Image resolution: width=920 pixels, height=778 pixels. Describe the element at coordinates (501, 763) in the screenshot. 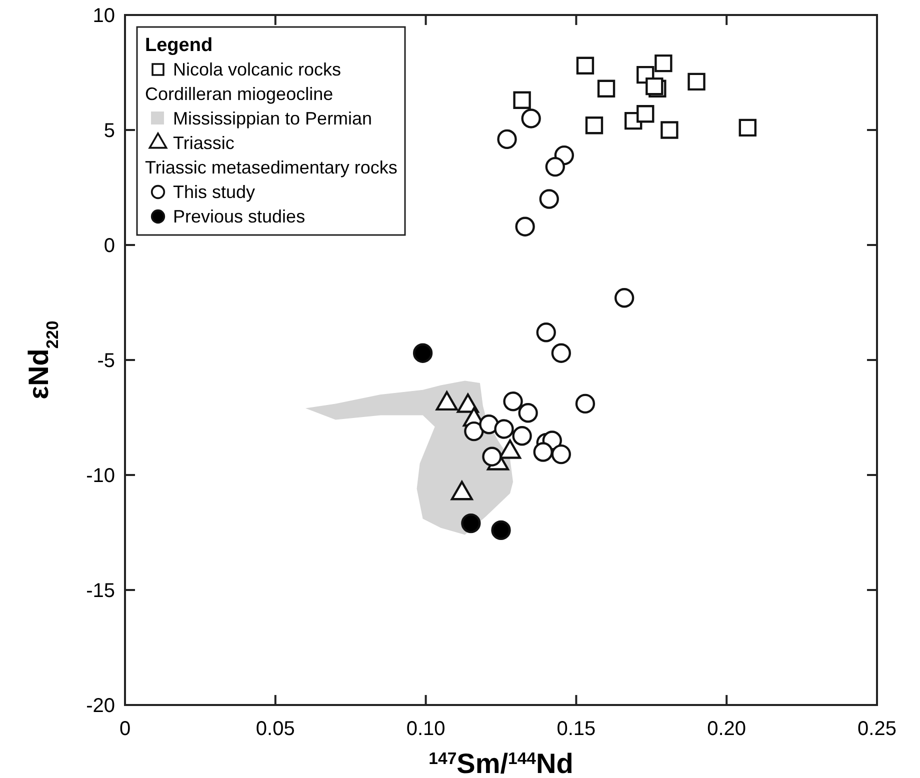

I see `x-axis-title: $^{147}$Sm/$^{144}$Nd` at that location.